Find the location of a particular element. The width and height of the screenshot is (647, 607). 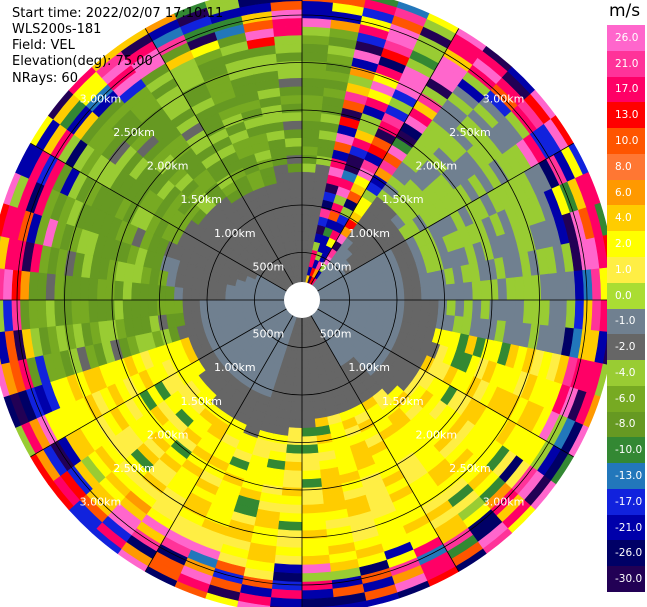

colorbar-tick-label: 21.0 is located at coordinates (627, 63).